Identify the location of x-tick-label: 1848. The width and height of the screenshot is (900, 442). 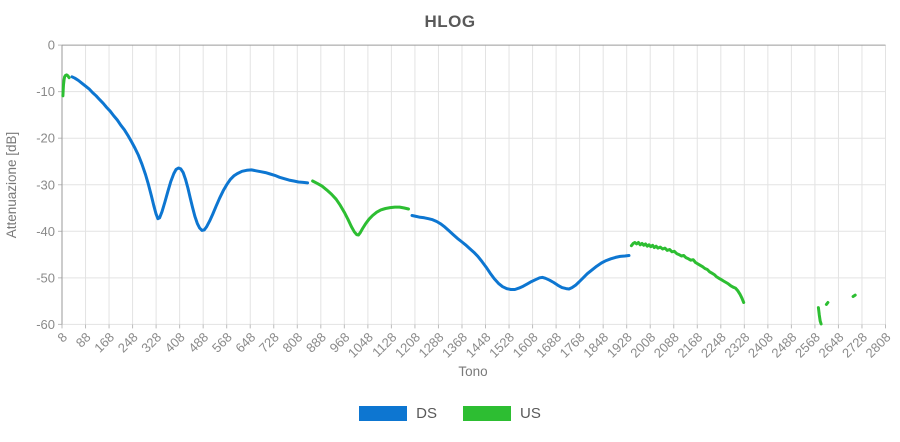
(595, 345).